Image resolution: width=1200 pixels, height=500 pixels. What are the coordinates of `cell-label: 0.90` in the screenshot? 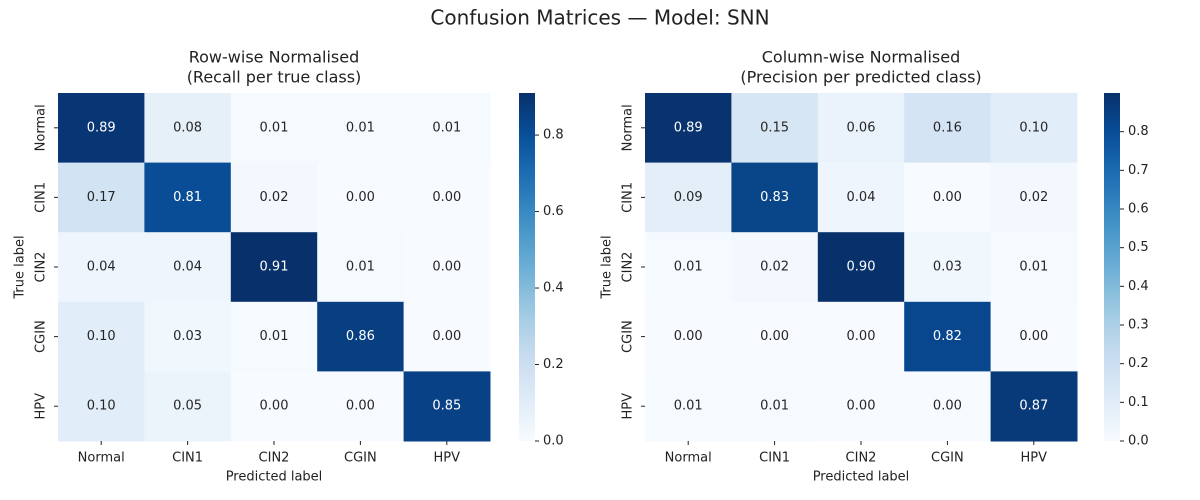 It's located at (861, 267).